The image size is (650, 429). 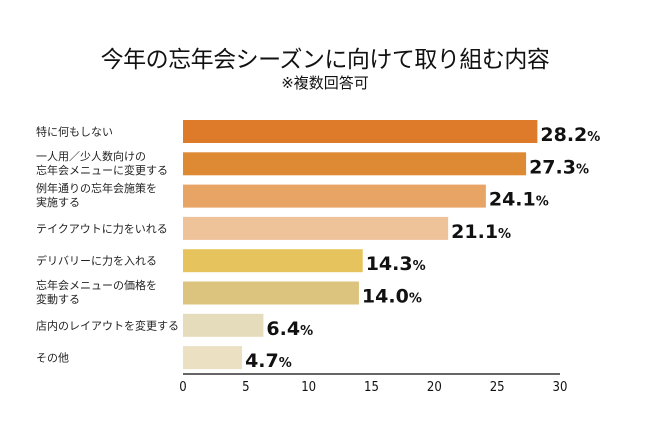 I want to click on value-number: 14.3, so click(x=389, y=264).